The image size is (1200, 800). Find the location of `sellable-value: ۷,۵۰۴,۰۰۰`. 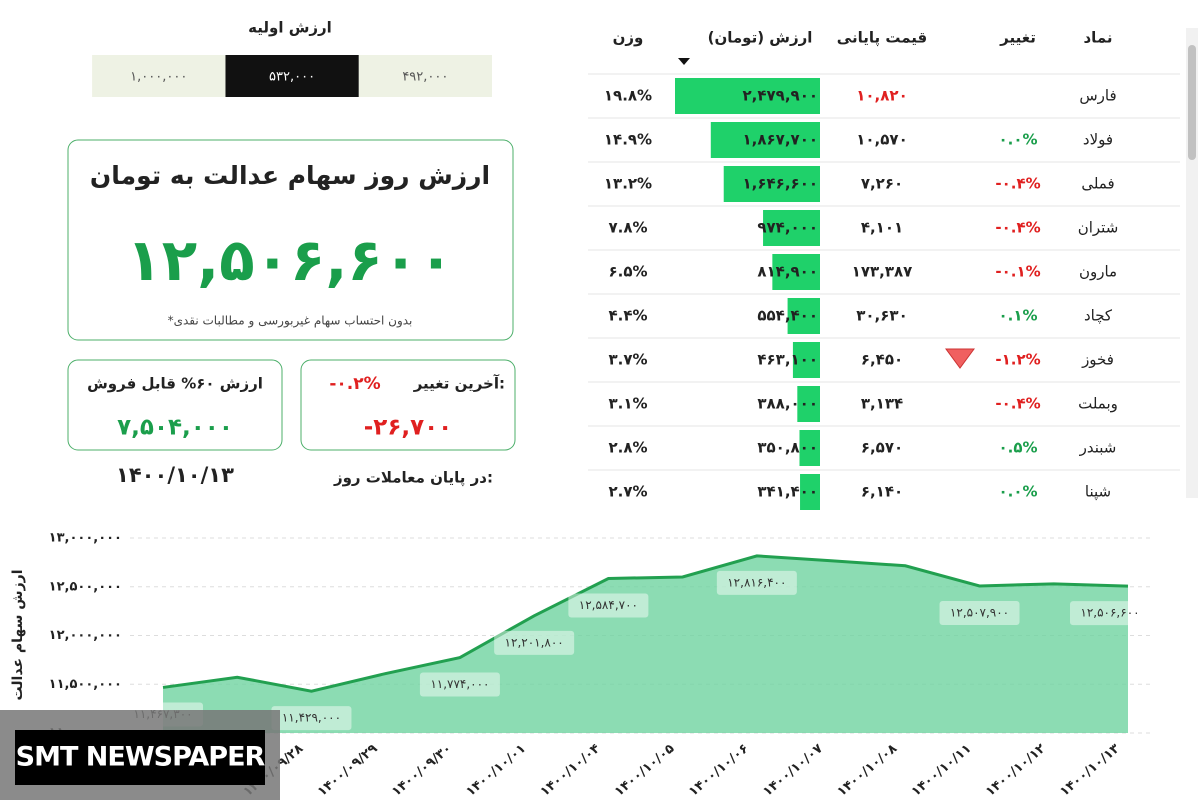

sellable-value: ۷,۵۰۴,۰۰۰ is located at coordinates (175, 428).